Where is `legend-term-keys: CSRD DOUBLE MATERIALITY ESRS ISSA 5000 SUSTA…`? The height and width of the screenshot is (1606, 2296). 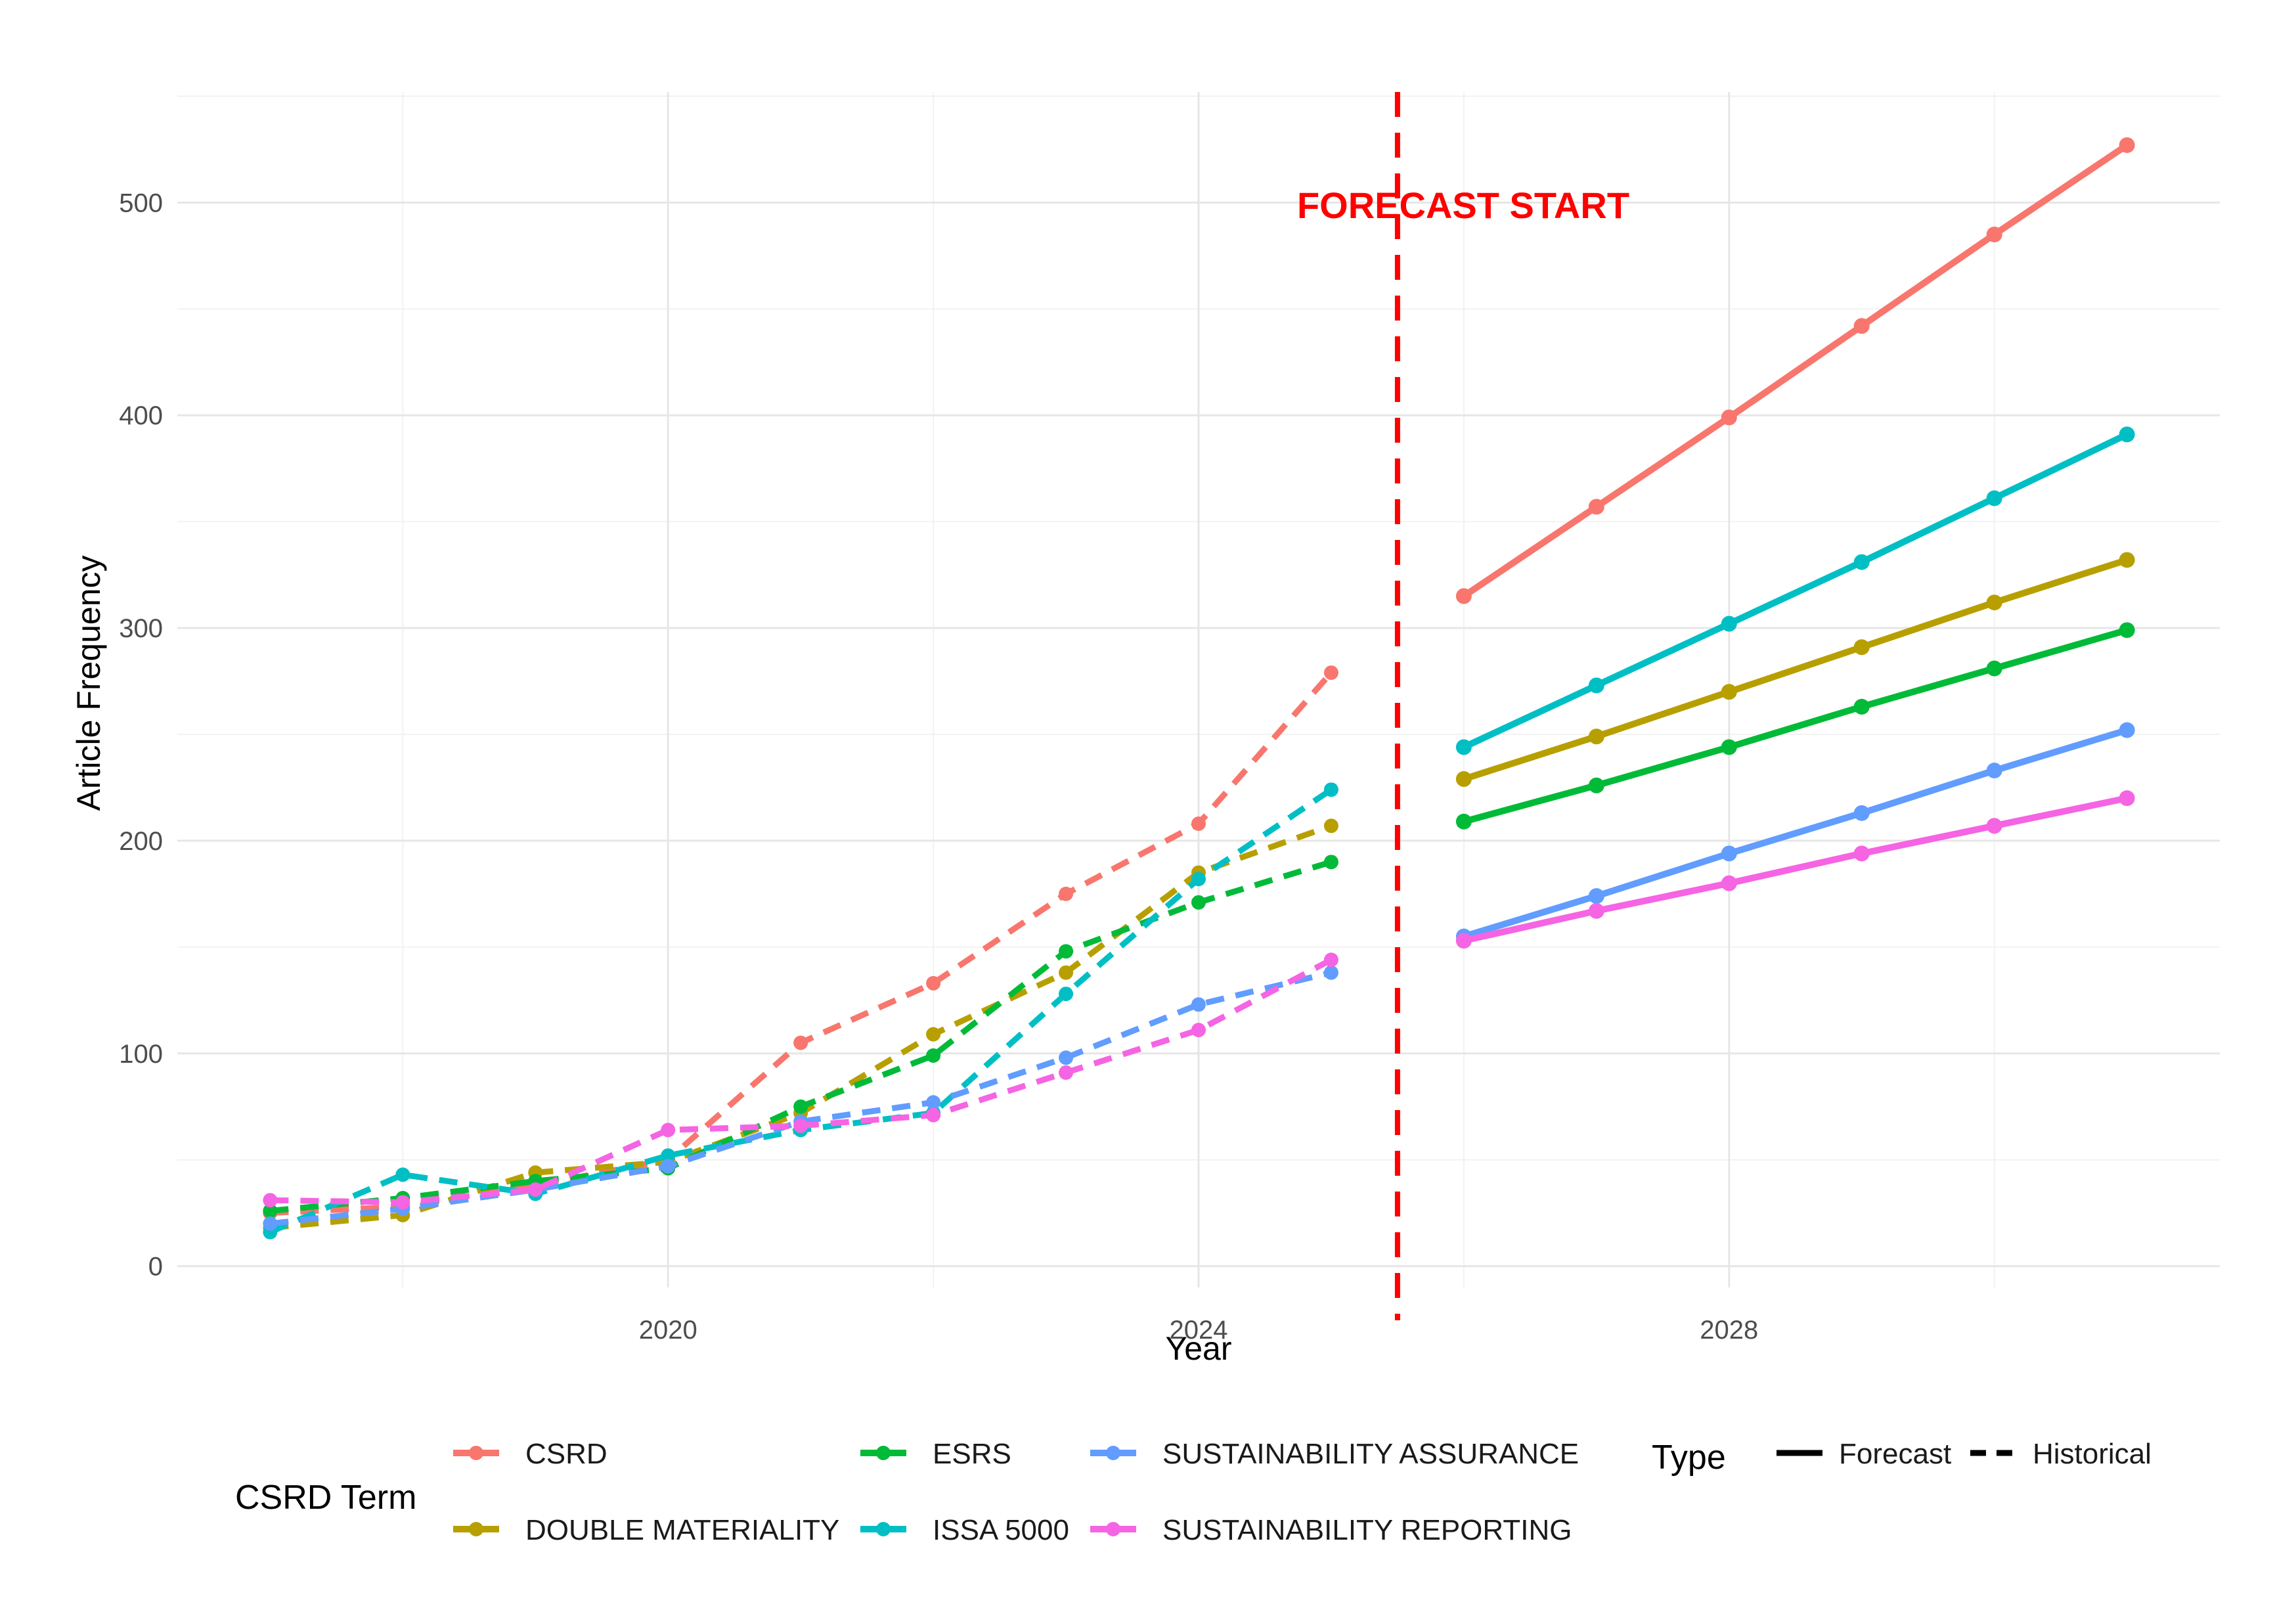 legend-term-keys: CSRD DOUBLE MATERIALITY ESRS ISSA 5000 SUSTA… is located at coordinates (1016, 1492).